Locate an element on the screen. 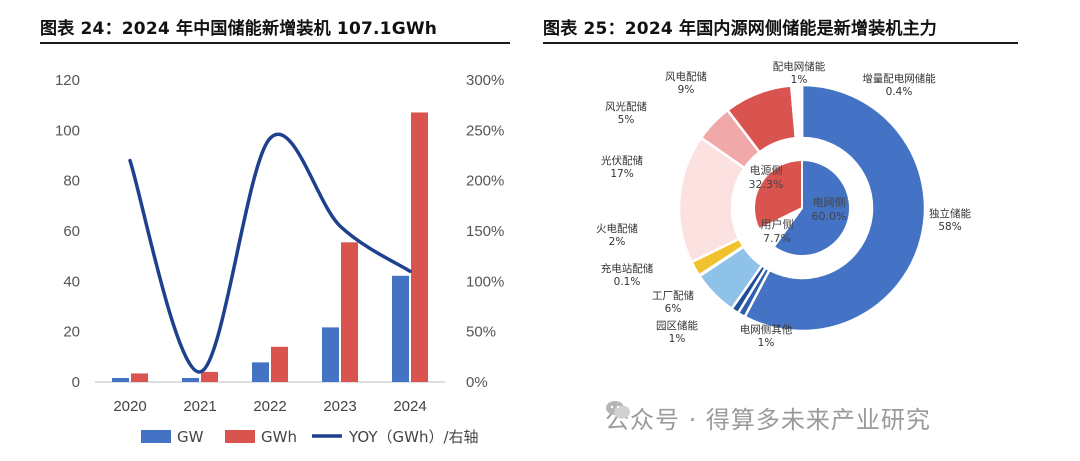 This screenshot has height=461, width=1080. legend-swatch-gw is located at coordinates (156, 436).